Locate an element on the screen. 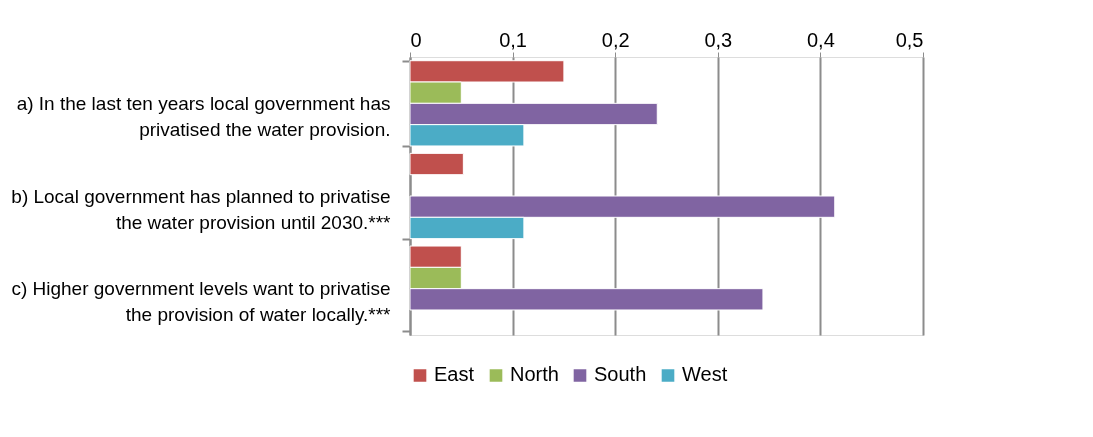  y-tick-label: b) Local government has planned to privatise the water provision until 2030.*** is located at coordinates (201, 209).